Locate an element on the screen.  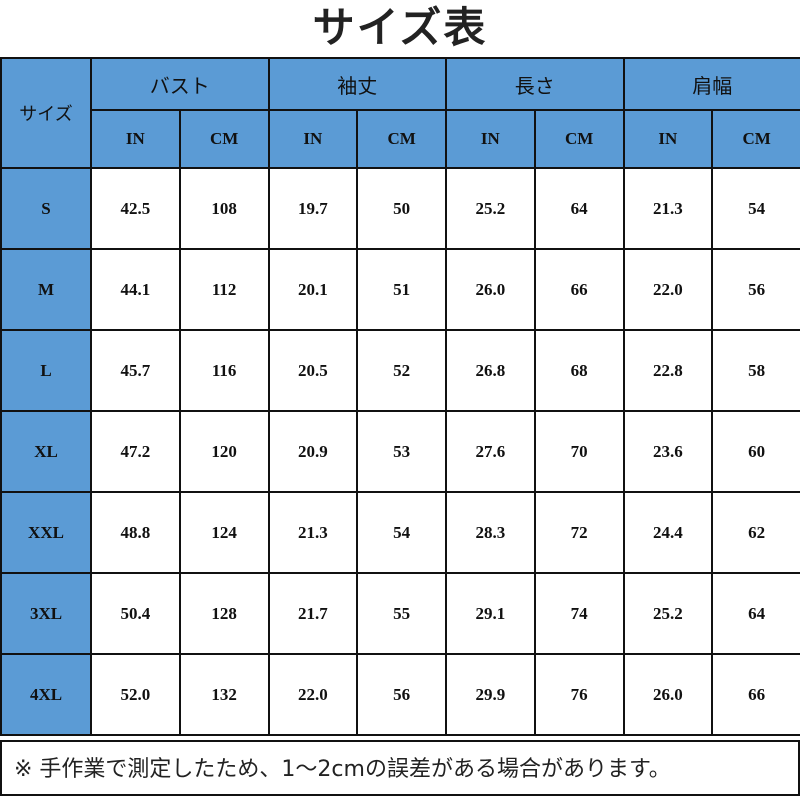
table-cell: 70 is located at coordinates (579, 451).